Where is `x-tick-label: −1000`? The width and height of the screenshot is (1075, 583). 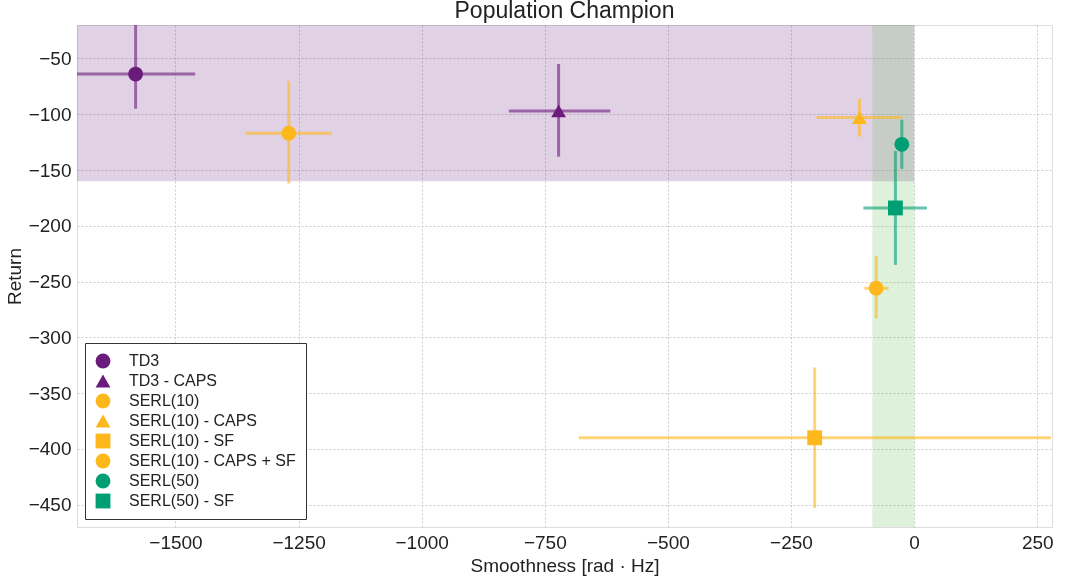
x-tick-label: −1000 is located at coordinates (422, 542).